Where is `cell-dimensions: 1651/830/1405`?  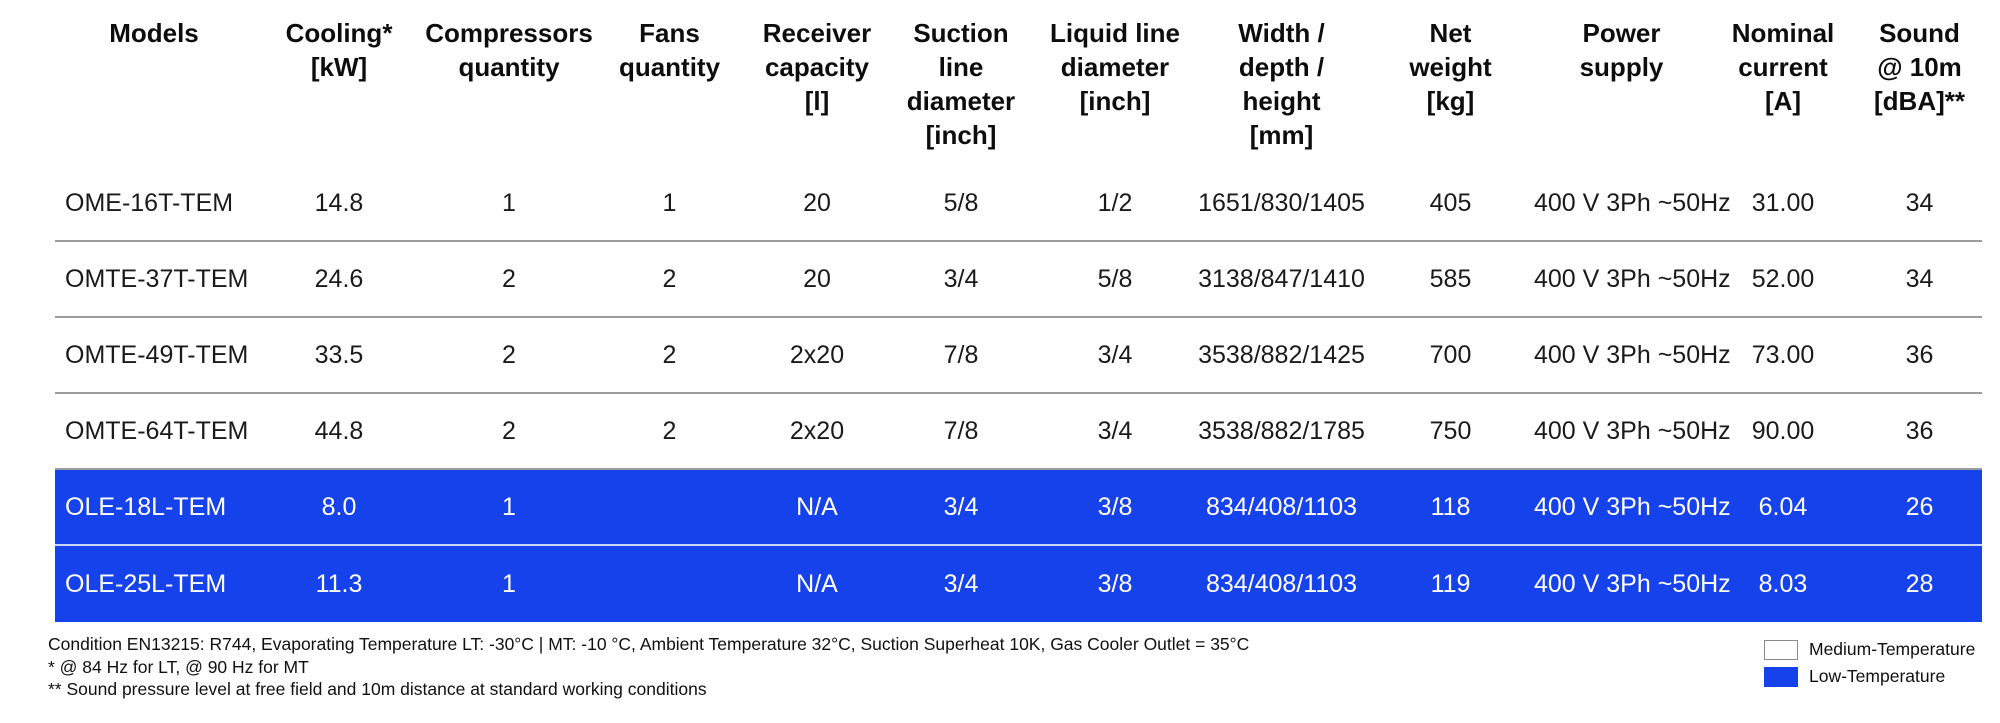 cell-dimensions: 1651/830/1405 is located at coordinates (1281, 202).